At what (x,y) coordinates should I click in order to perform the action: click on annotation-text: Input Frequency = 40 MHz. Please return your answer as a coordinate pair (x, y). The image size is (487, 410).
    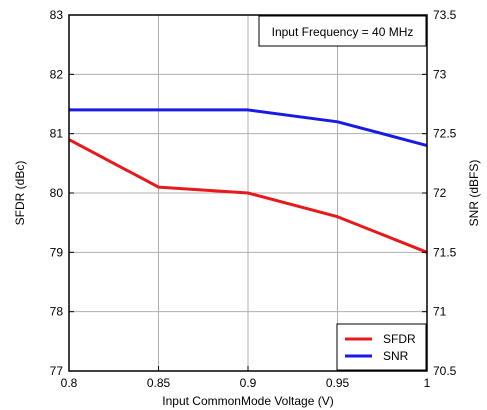
    Looking at the image, I should click on (343, 32).